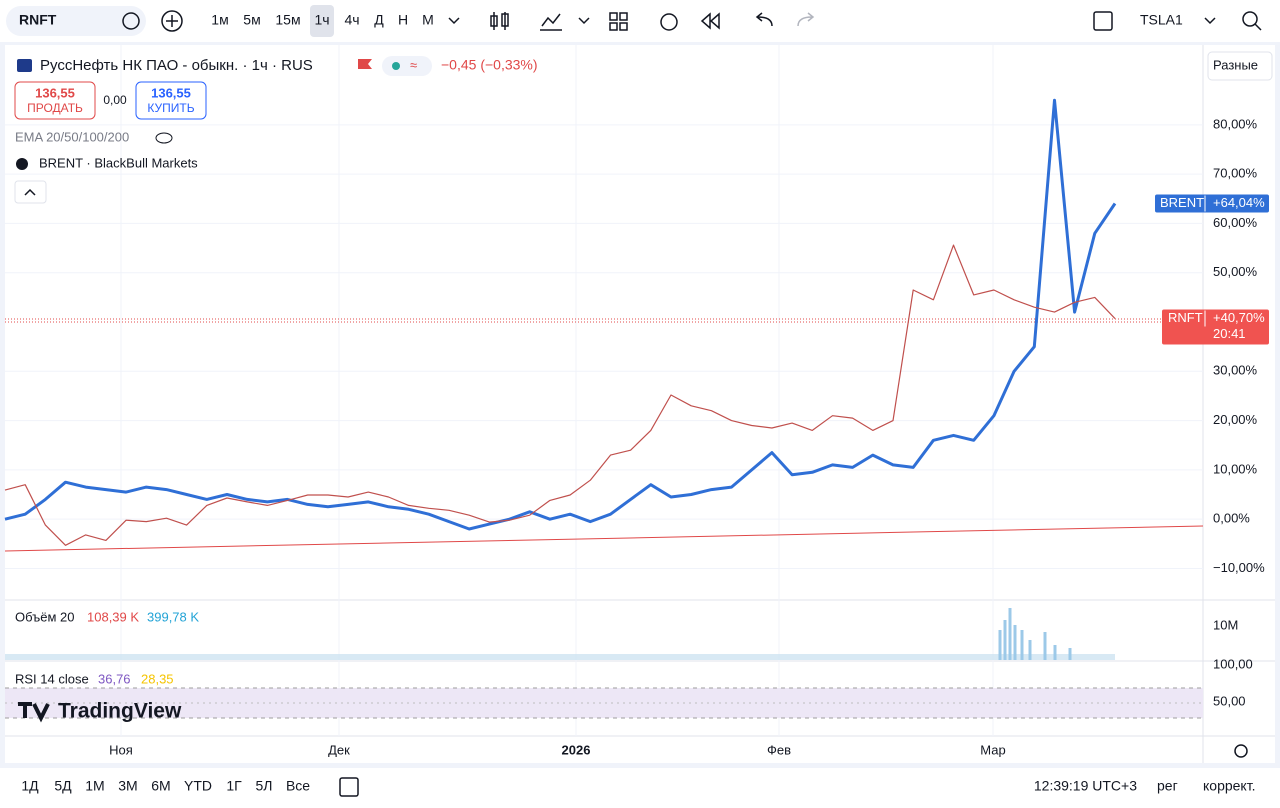  What do you see at coordinates (164, 138) in the screenshot?
I see `hide-icon` at bounding box center [164, 138].